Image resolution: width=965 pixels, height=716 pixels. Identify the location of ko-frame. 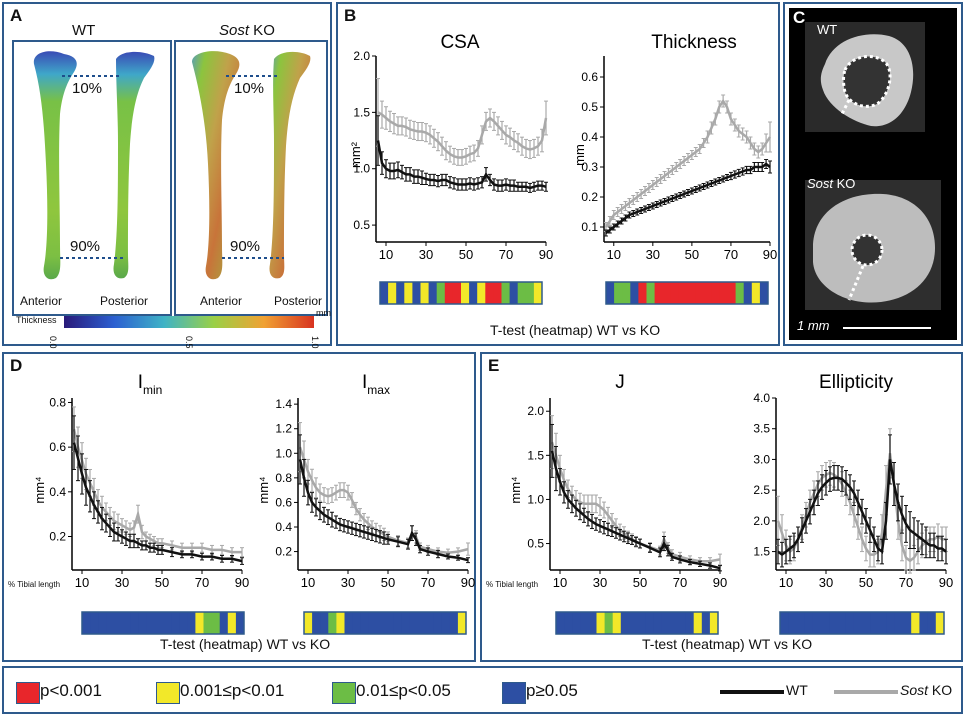
(251, 178).